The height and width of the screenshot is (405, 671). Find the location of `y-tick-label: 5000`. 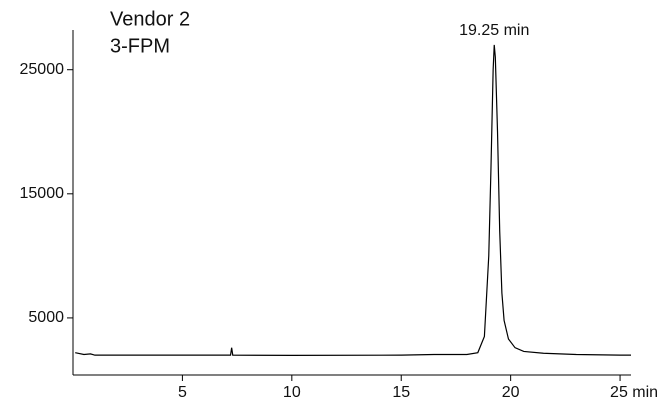

y-tick-label: 5000 is located at coordinates (46, 317).